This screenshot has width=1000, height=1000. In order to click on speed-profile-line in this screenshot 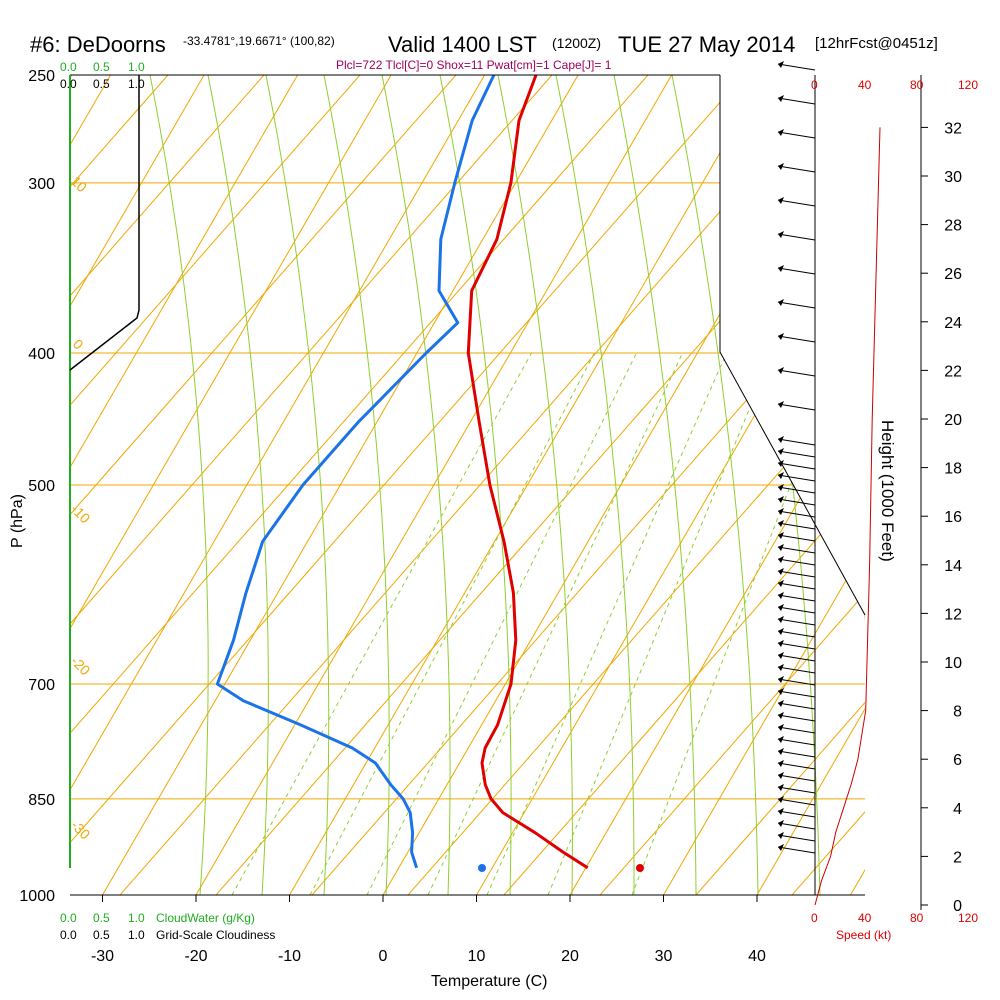, I will do `click(847, 516)`.